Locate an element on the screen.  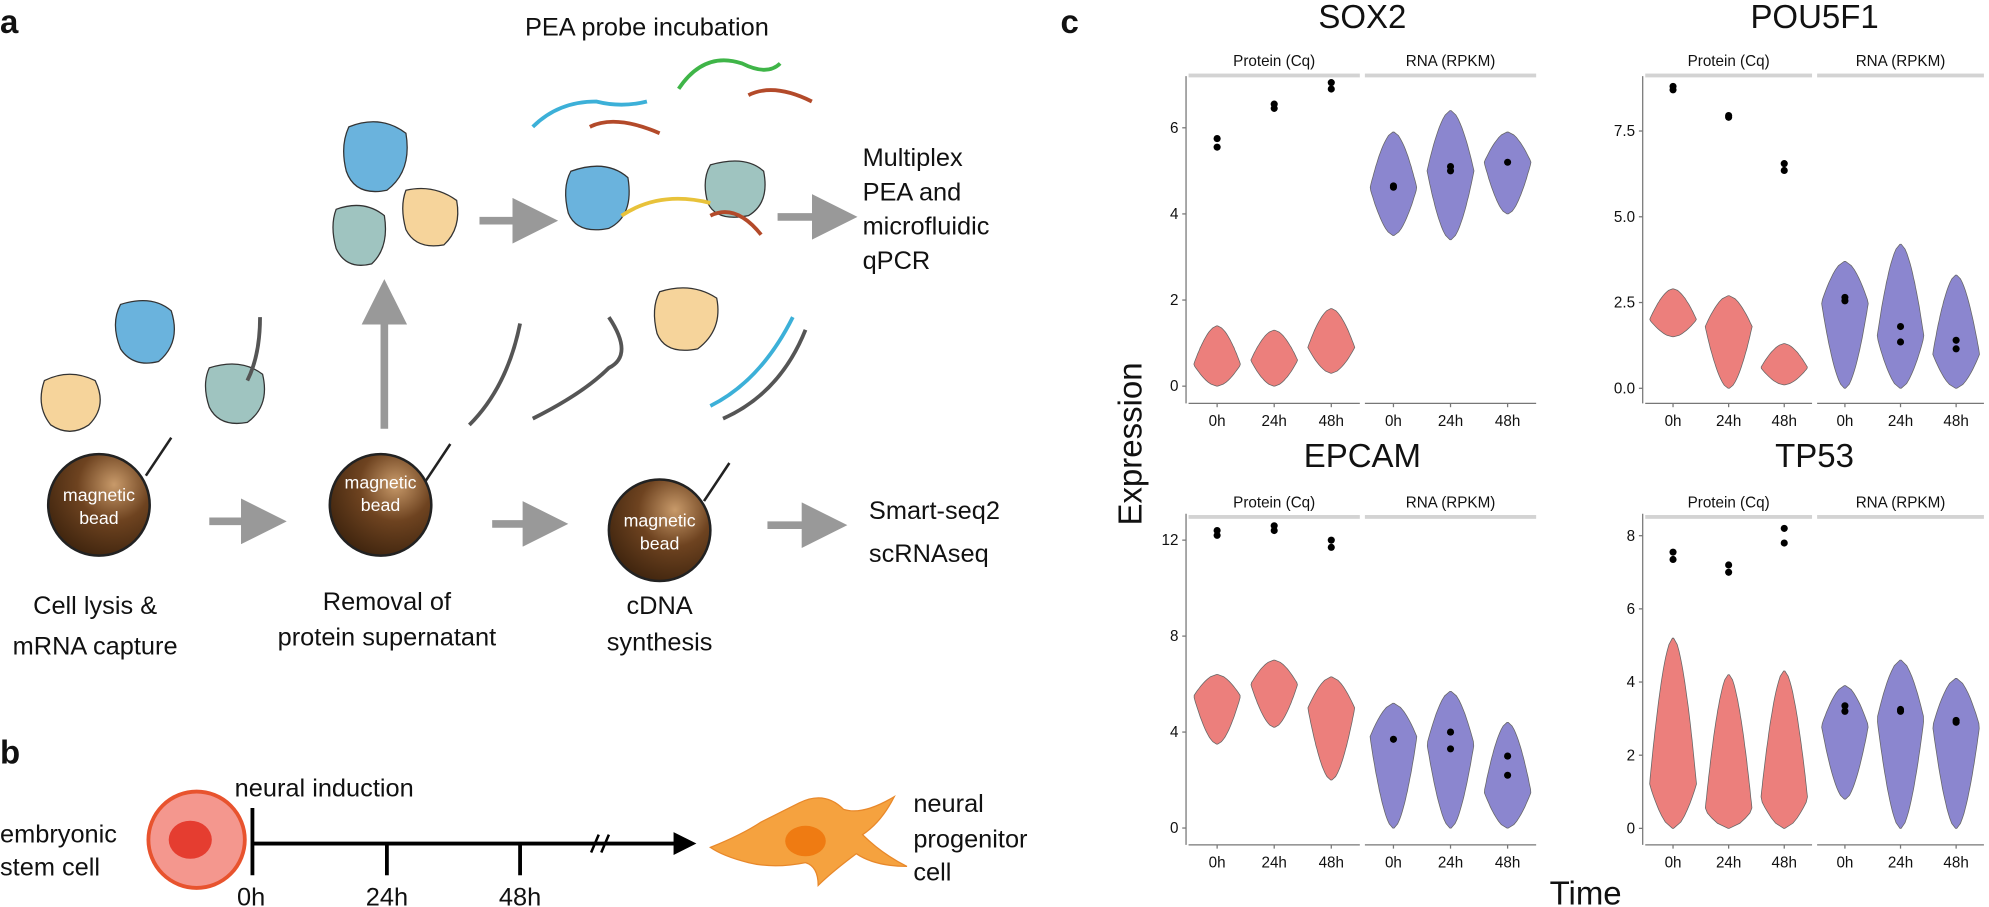
step-label: Removal of is located at coordinates (387, 602).